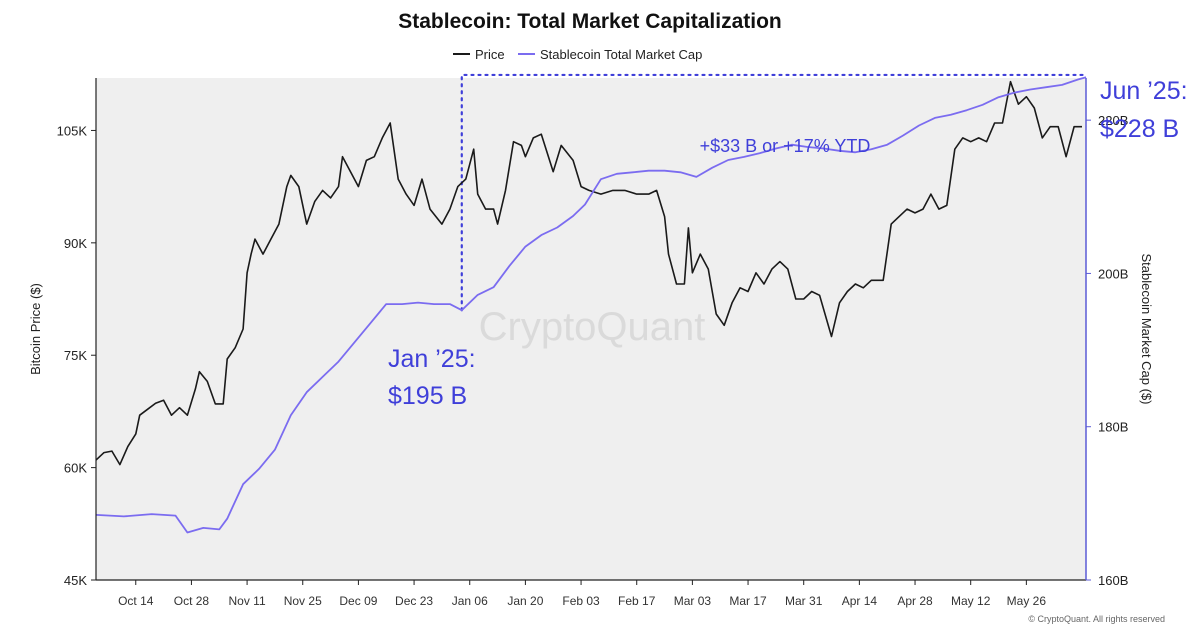 Image resolution: width=1200 pixels, height=627 pixels. Describe the element at coordinates (432, 359) in the screenshot. I see `jan-annotation-line1: Jan ’25:` at that location.